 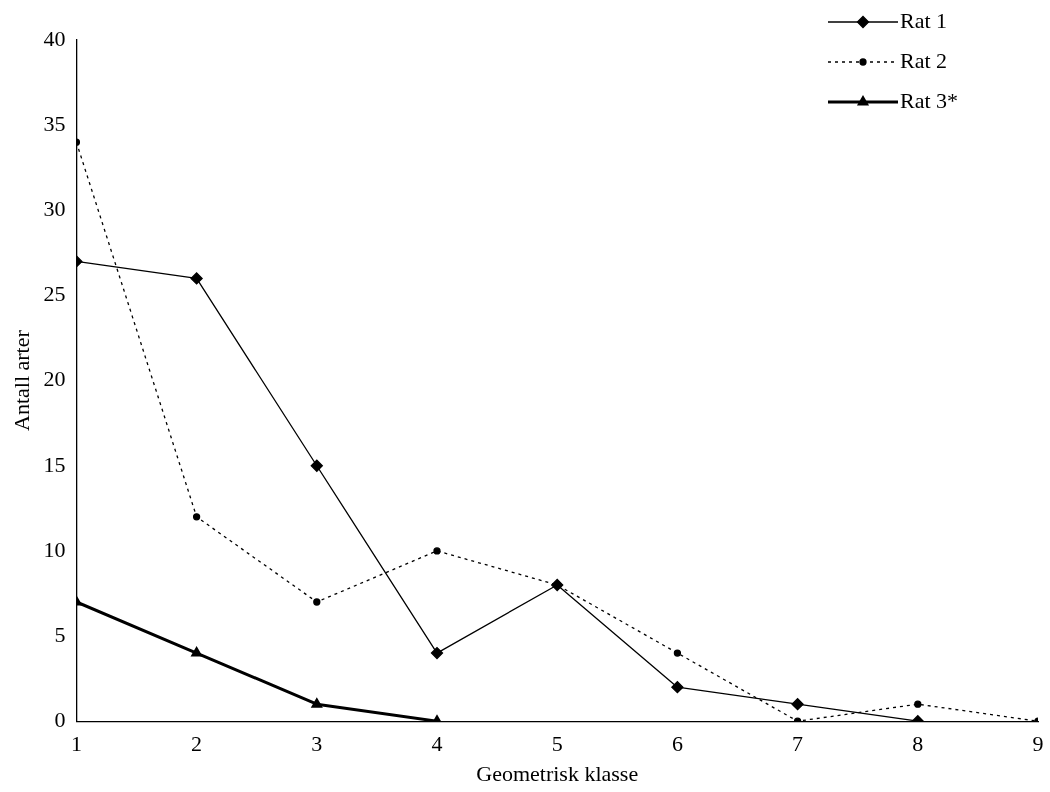 What do you see at coordinates (918, 744) in the screenshot?
I see `x-tick-label: 8` at bounding box center [918, 744].